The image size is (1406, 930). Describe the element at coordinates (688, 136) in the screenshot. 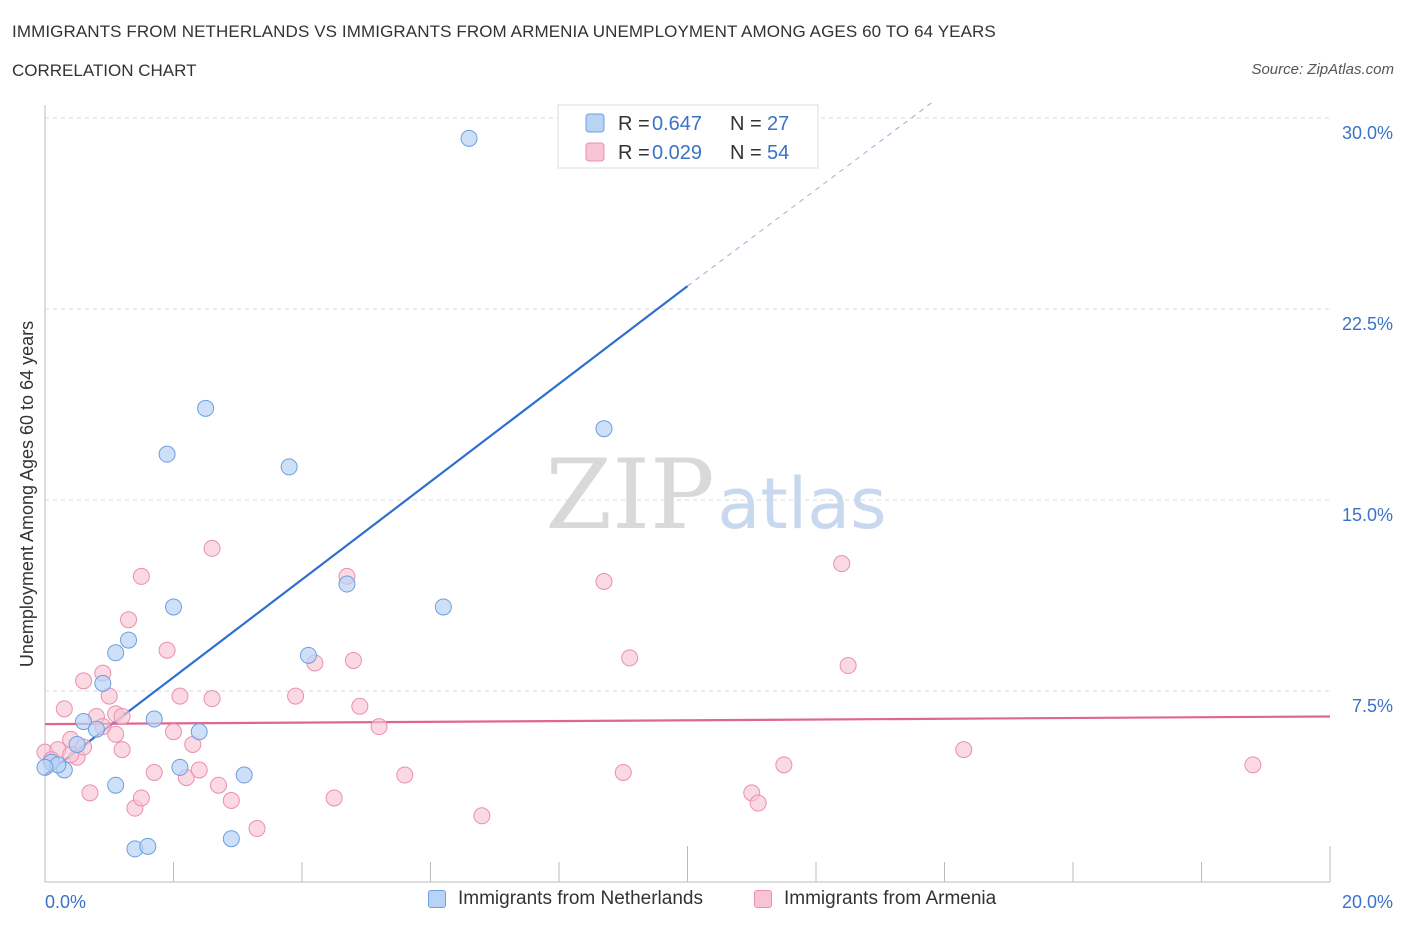

I see `stats-legend: R = 0.647 N = 27 R = 0.029 N = 54` at that location.